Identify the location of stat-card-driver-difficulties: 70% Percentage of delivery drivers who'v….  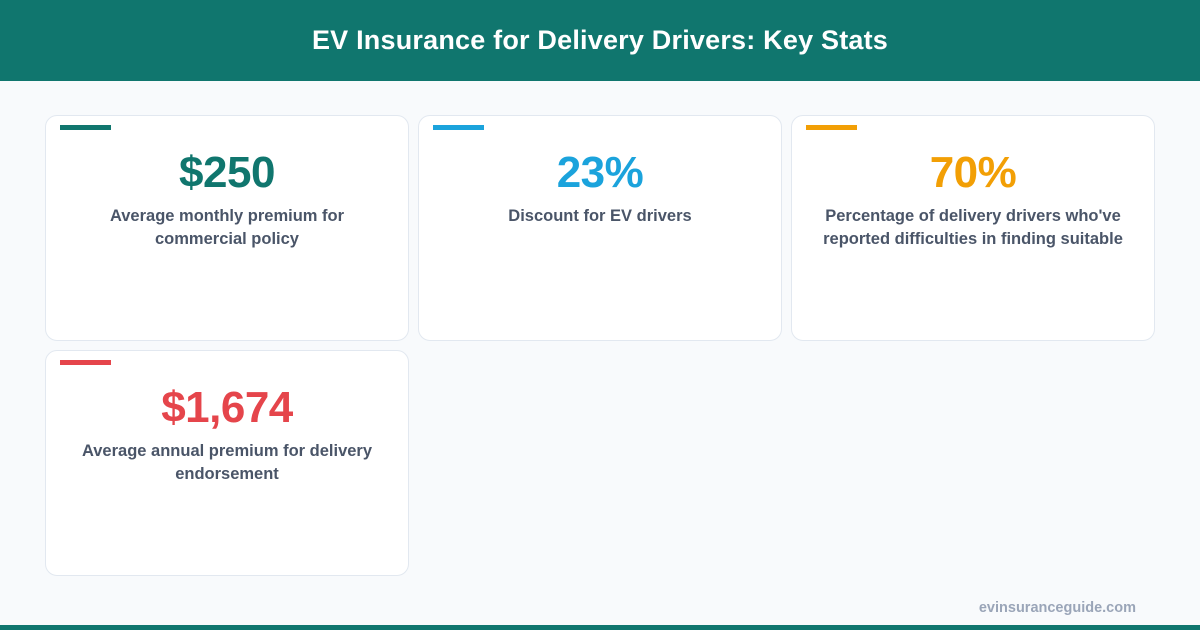
(973, 228).